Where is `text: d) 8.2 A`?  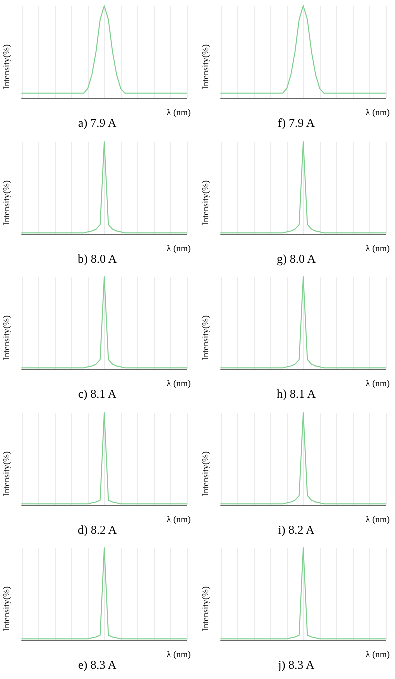 text: d) 8.2 A is located at coordinates (98, 529).